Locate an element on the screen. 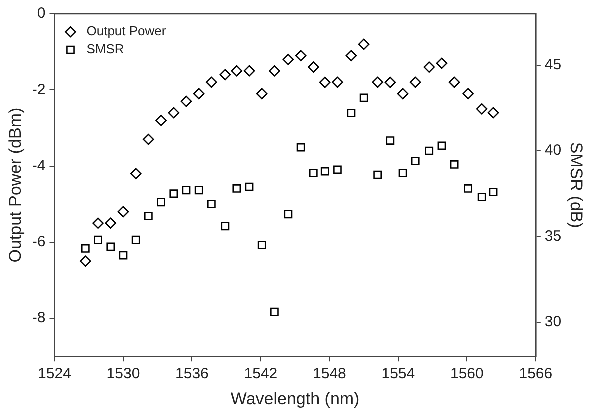  x-tick-label: 1548 is located at coordinates (329, 374).